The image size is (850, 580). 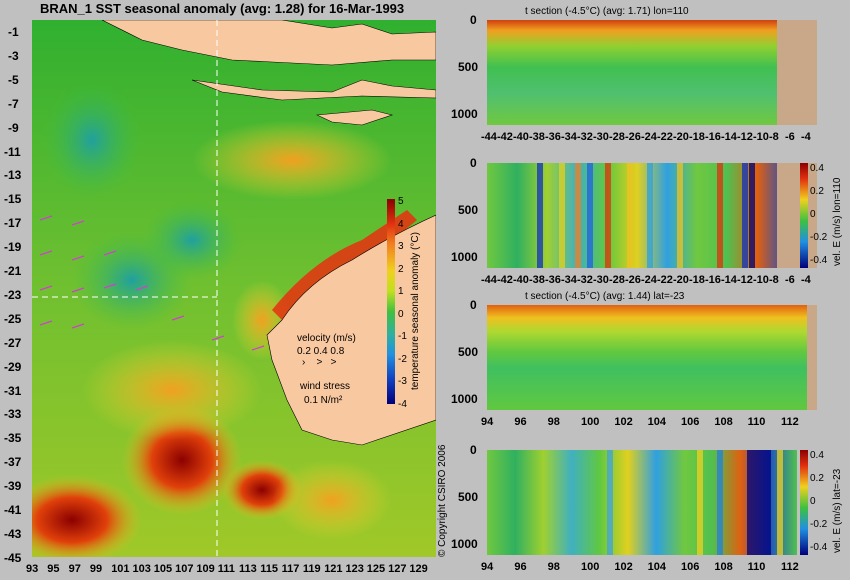 I want to click on section-x-tick: -4, so click(x=806, y=137).